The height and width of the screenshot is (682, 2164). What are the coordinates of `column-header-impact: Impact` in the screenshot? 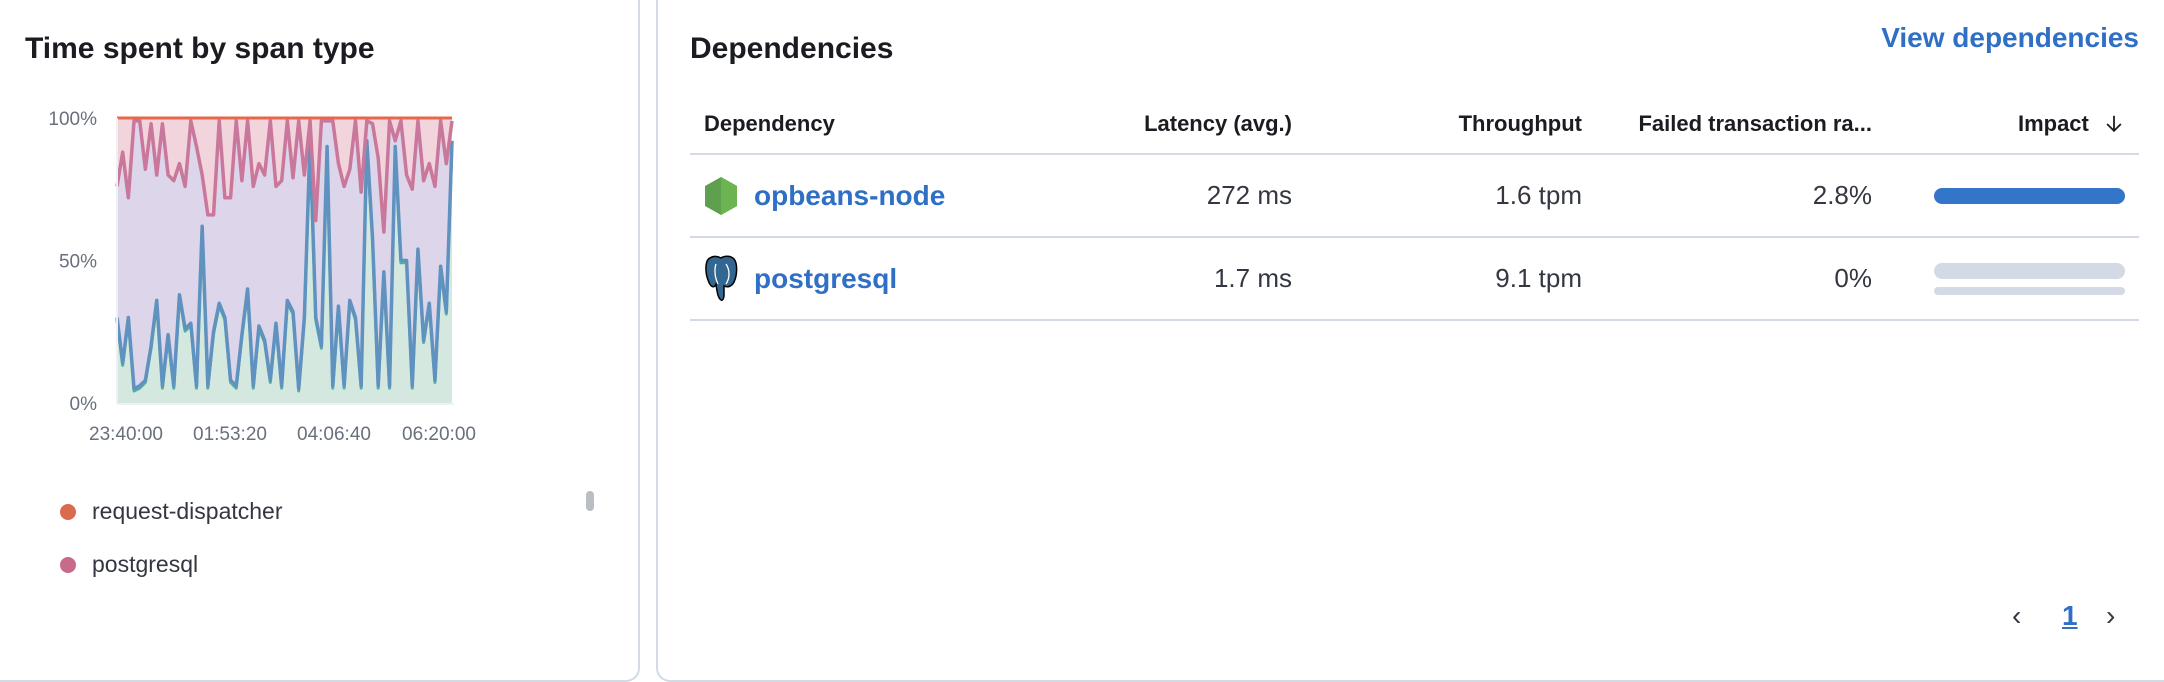 It's located at (2012, 125).